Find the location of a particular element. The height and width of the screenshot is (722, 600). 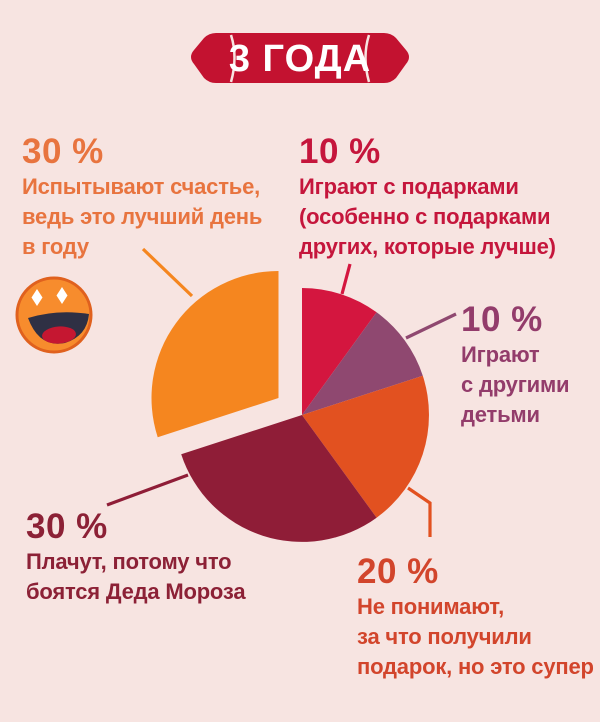

callout-other-kids-text: Играют is located at coordinates (500, 354).